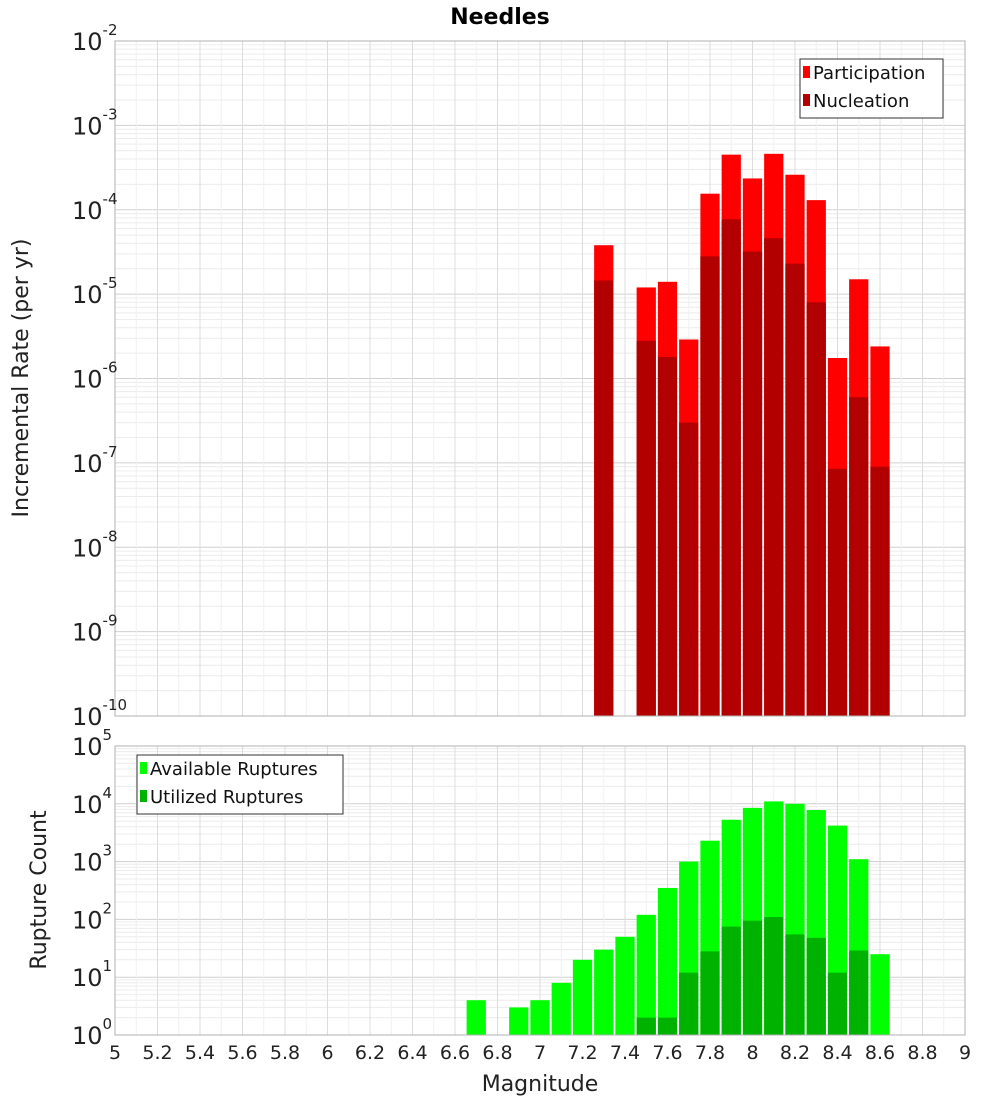 Image resolution: width=1000 pixels, height=1100 pixels. Describe the element at coordinates (234, 769) in the screenshot. I see `bottom-legend-label: Available Ruptures` at that location.